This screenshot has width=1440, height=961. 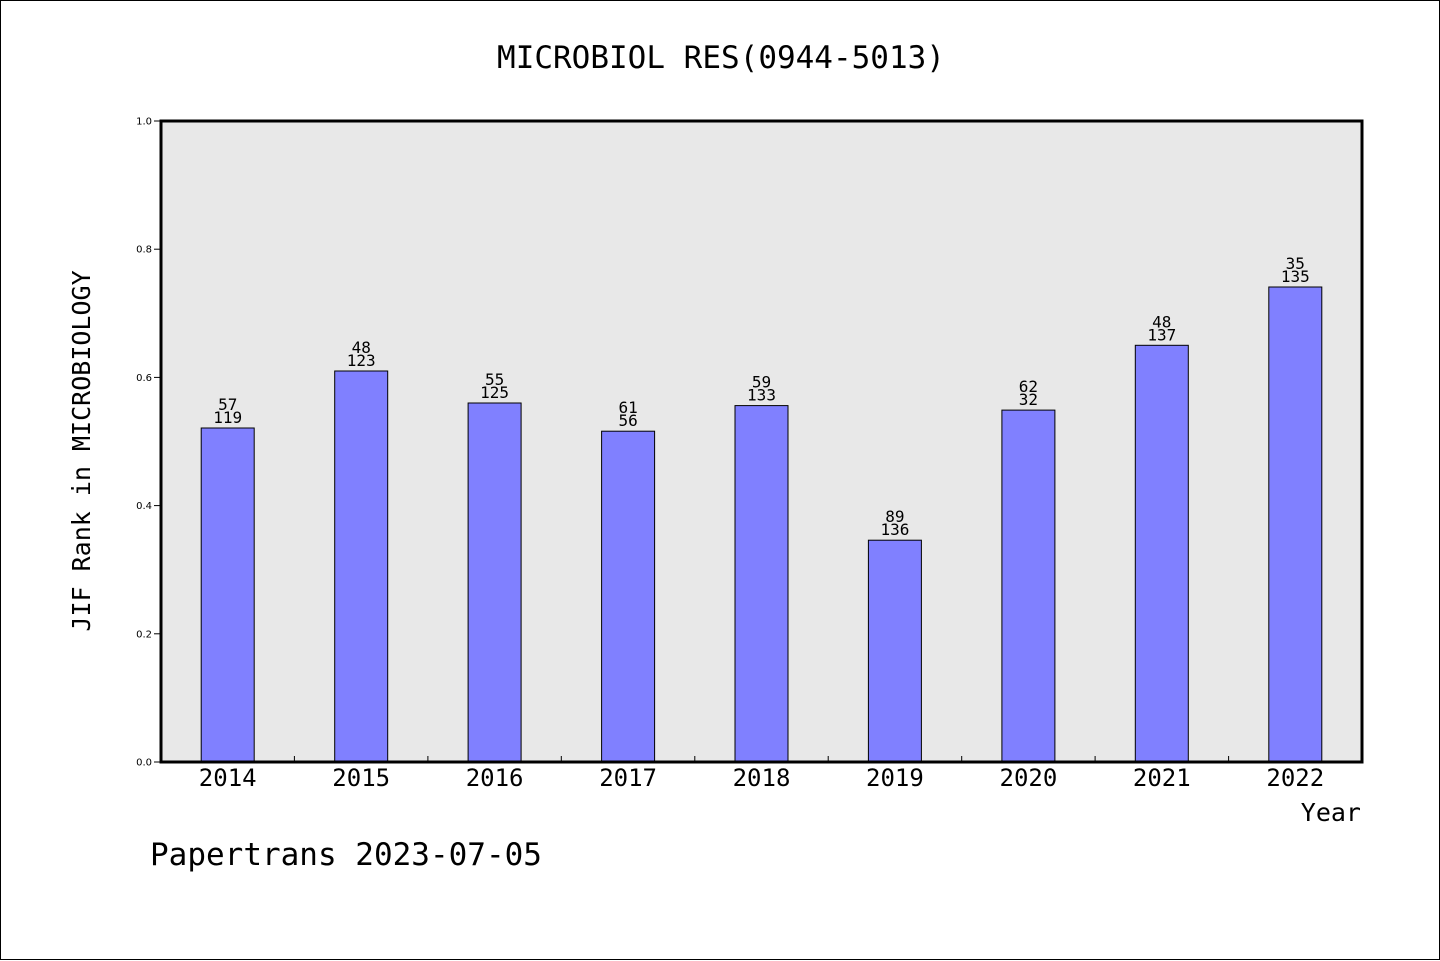 I want to click on y-tick-label: 0.8, so click(x=144, y=250).